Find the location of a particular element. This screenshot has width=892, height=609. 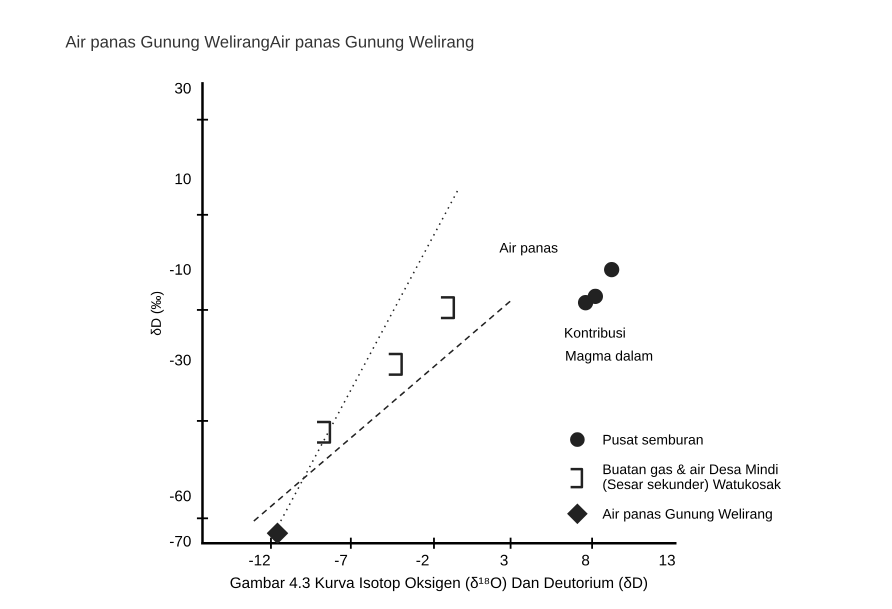

y-axis-title: δD (‰) is located at coordinates (157, 314).